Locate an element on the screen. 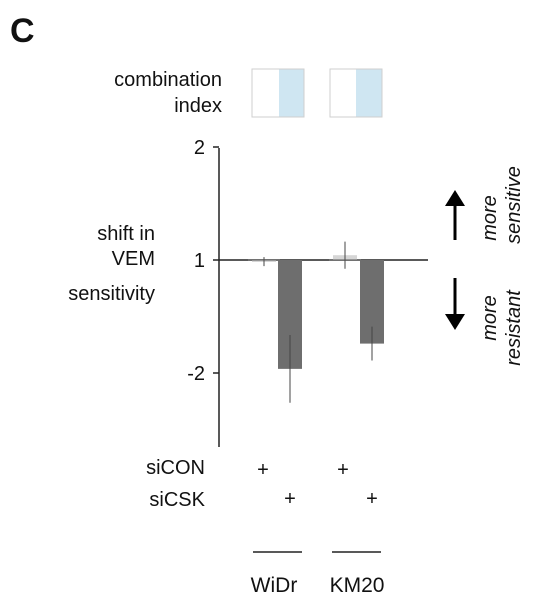 The width and height of the screenshot is (556, 615). ci-label-line-2: index is located at coordinates (198, 106).